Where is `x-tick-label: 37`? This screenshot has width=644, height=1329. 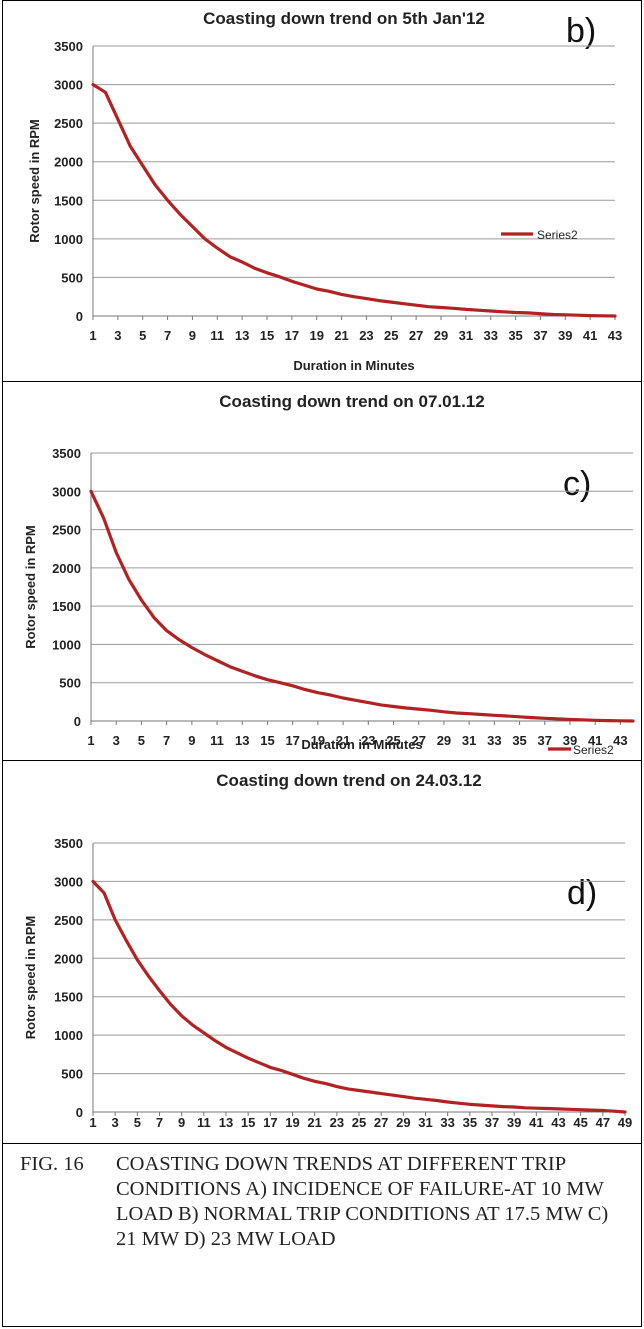 x-tick-label: 37 is located at coordinates (492, 1122).